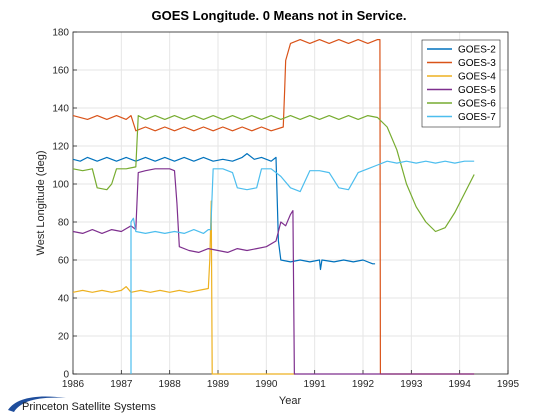 The image size is (560, 420). I want to click on x-tick-label: 1991, so click(315, 384).